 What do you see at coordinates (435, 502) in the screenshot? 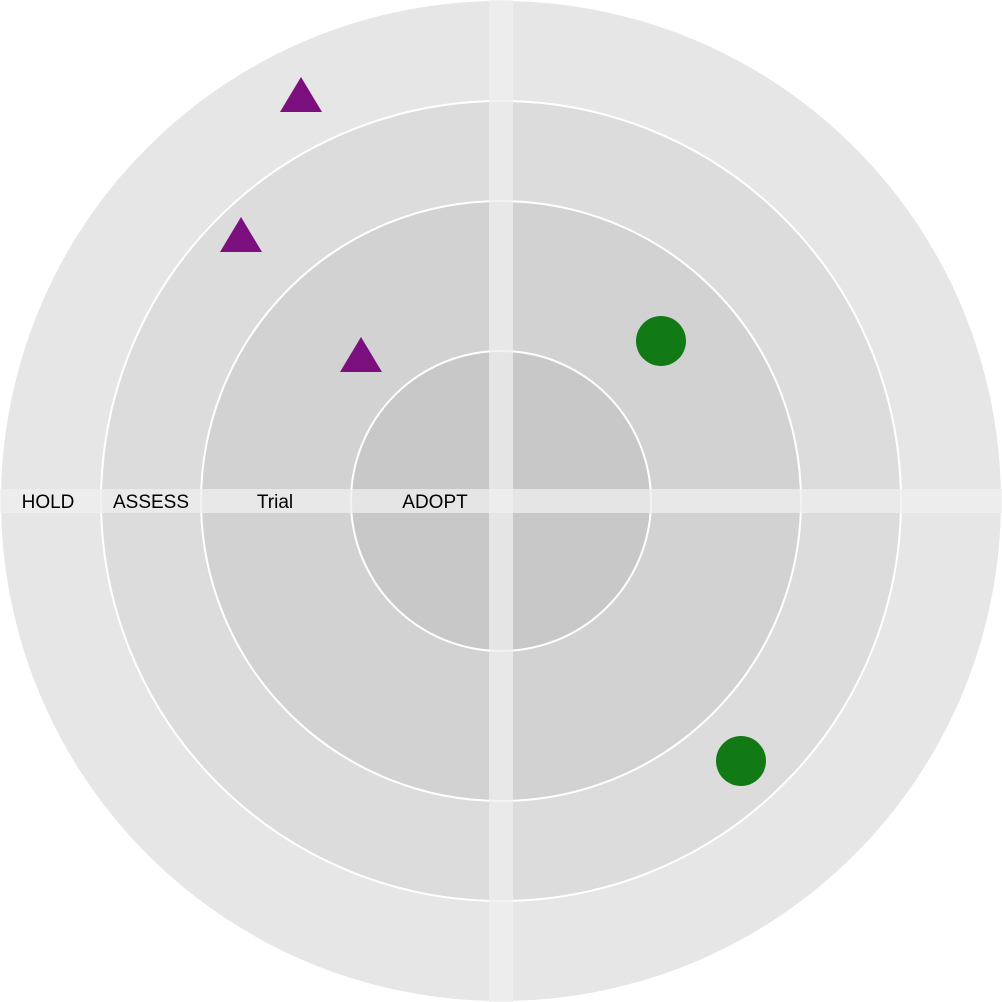
I see `ring-label-adopt: ADOPT` at bounding box center [435, 502].